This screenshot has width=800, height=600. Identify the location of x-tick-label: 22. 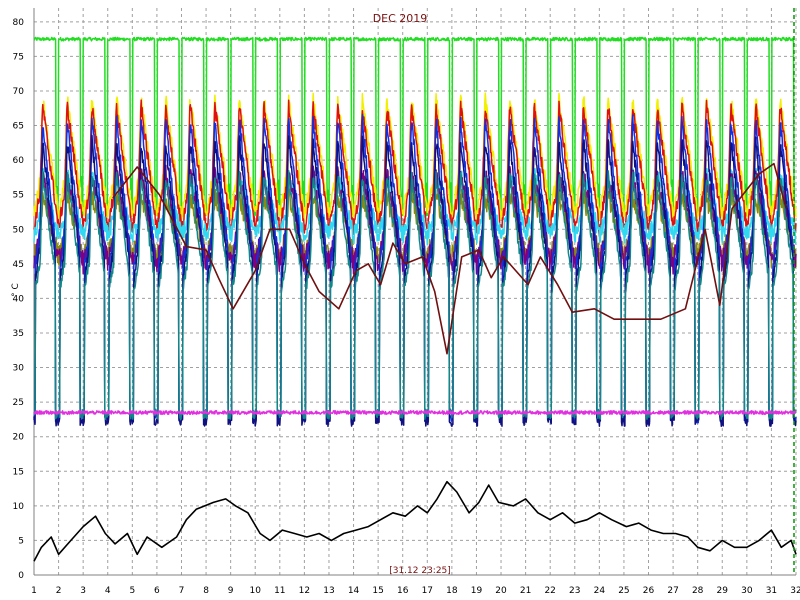
(549, 591).